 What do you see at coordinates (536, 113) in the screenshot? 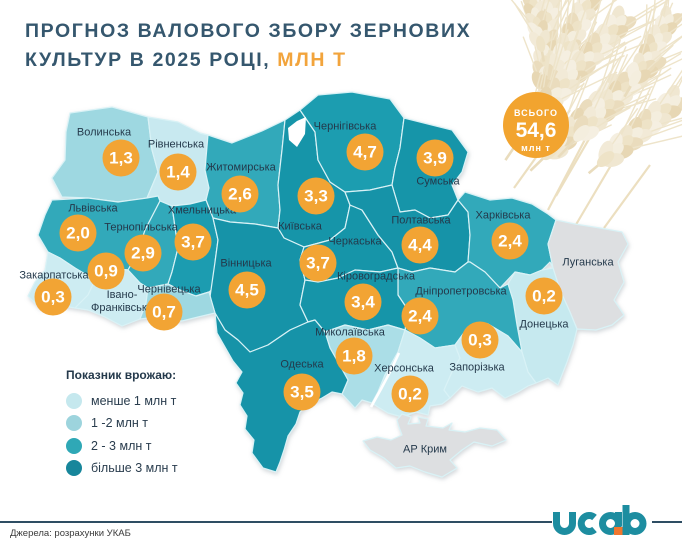
I see `svg-text: ВСЬОГО` at bounding box center [536, 113].